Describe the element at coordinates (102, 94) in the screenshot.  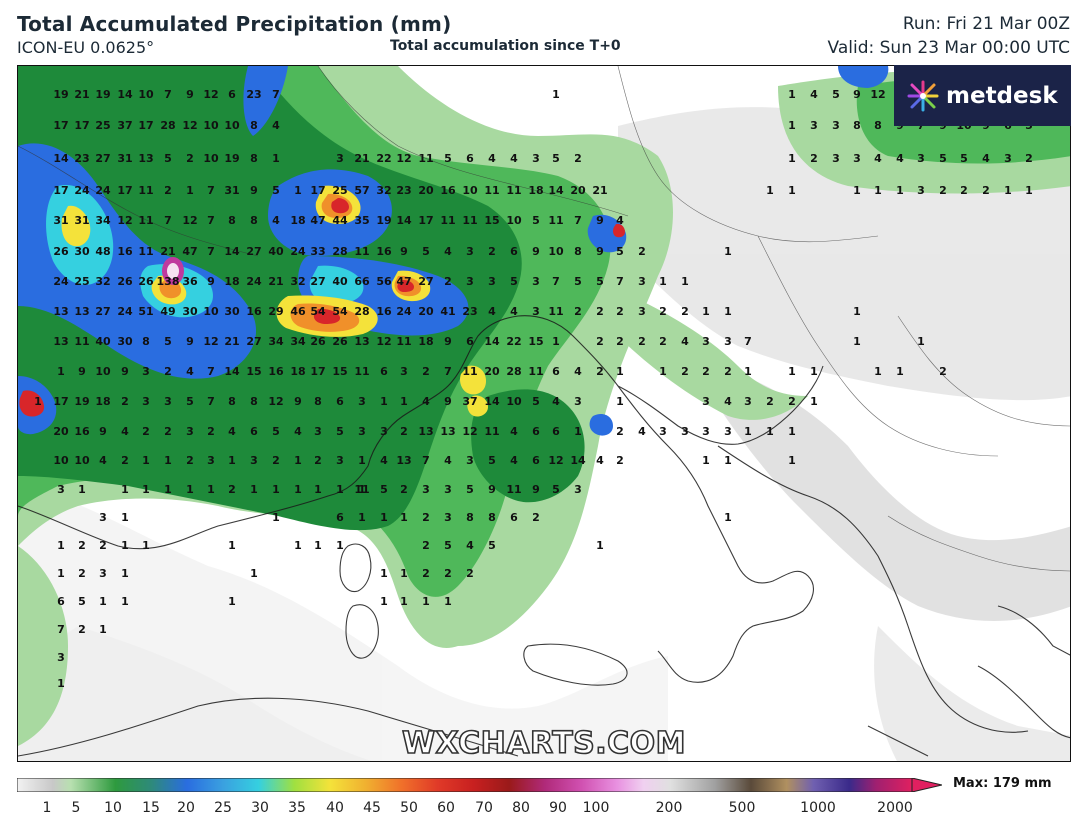
I see `accumulation-value: 19` at that location.